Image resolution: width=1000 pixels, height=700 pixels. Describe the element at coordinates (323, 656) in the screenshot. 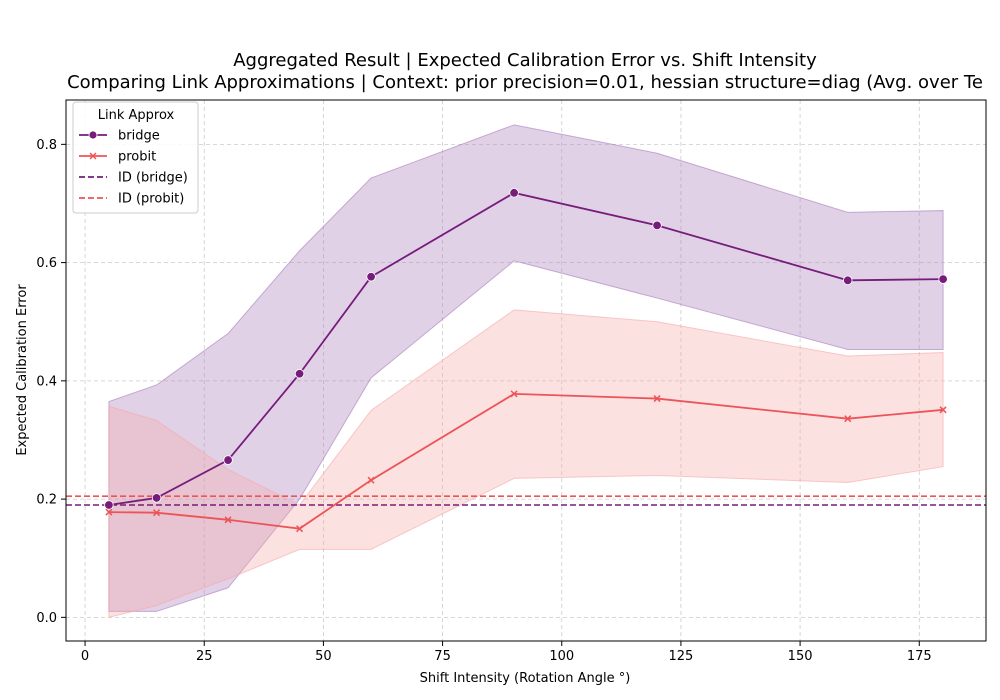

I see `x-tick-label: 50` at that location.